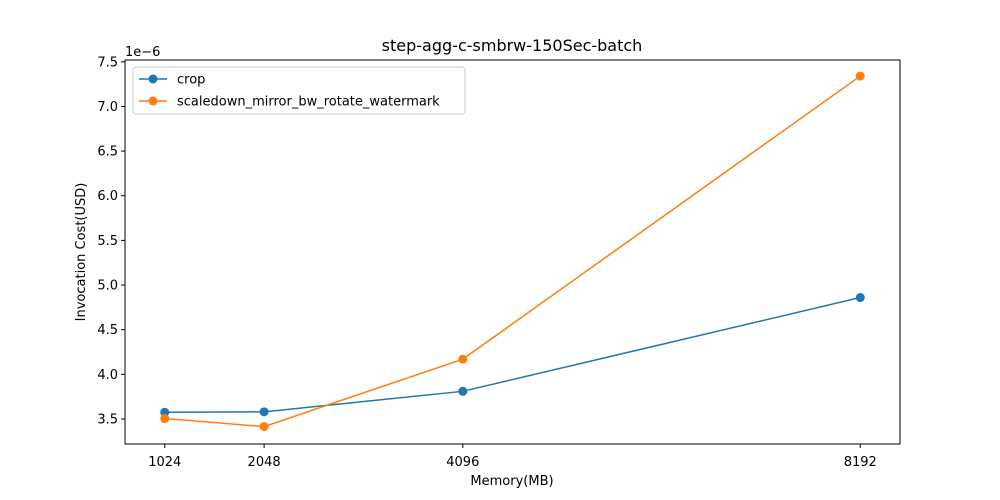  What do you see at coordinates (107, 107) in the screenshot?
I see `y-tick-label: 7.0` at bounding box center [107, 107].